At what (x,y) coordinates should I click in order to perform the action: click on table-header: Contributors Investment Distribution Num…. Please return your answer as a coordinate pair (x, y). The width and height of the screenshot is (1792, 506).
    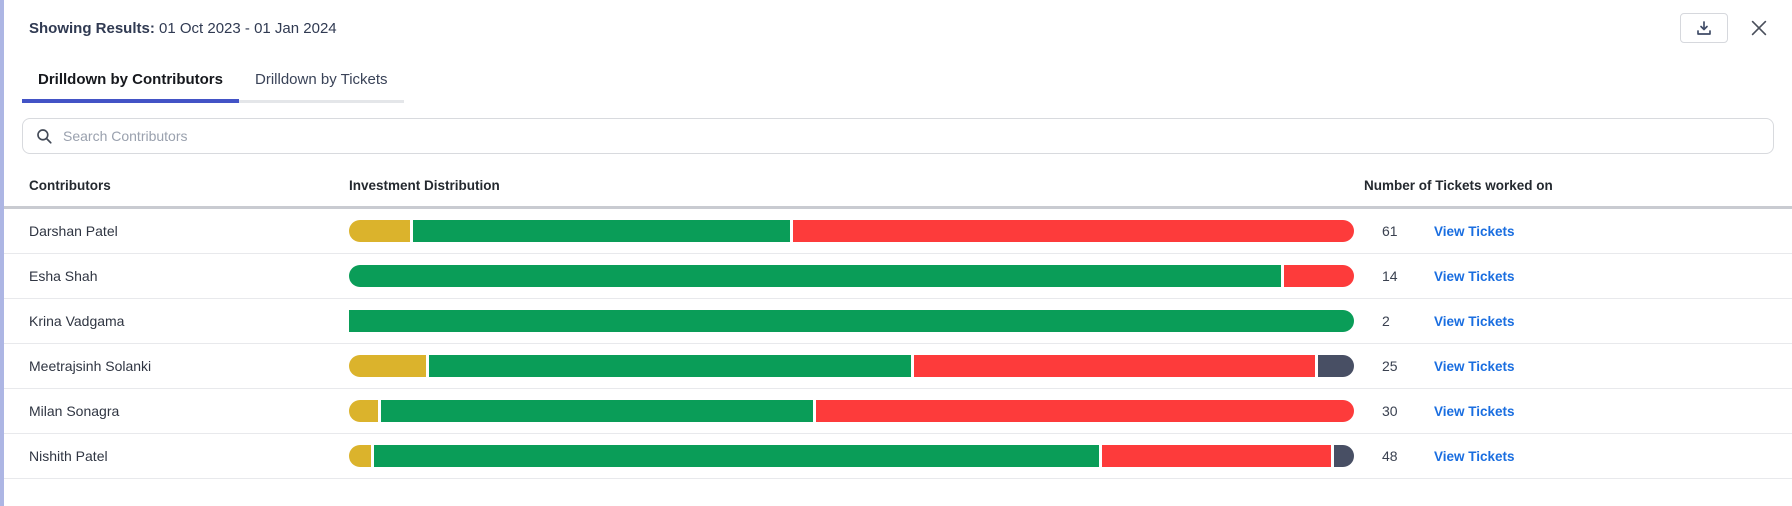
    Looking at the image, I should click on (898, 185).